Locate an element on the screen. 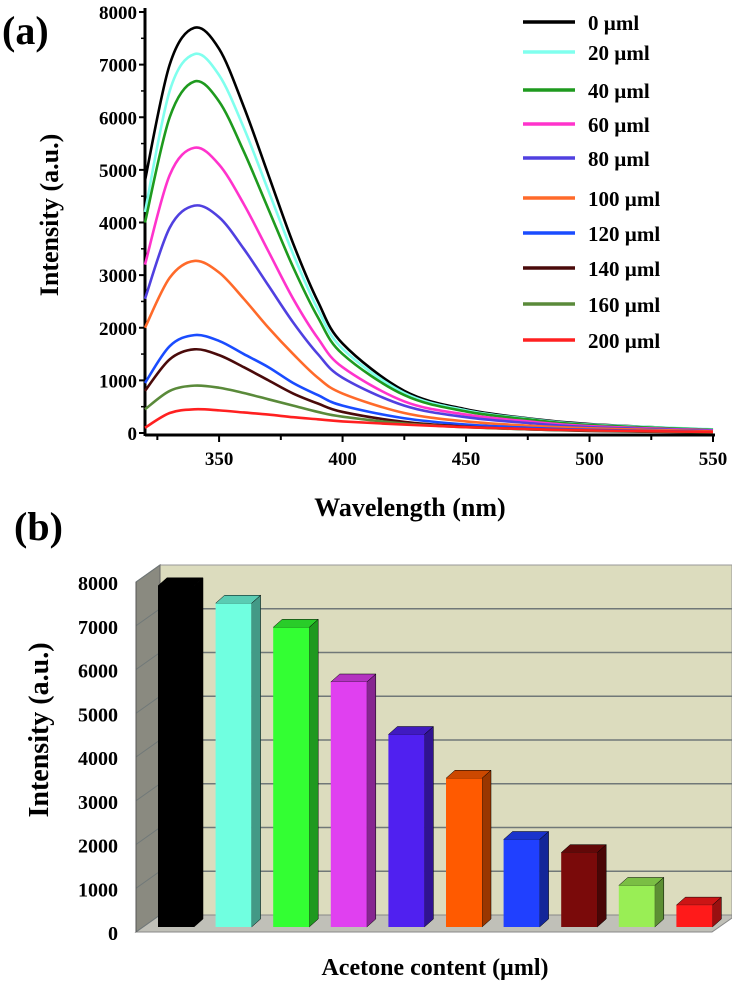 This screenshot has height=986, width=732. legend-label: 120 µml is located at coordinates (624, 234).